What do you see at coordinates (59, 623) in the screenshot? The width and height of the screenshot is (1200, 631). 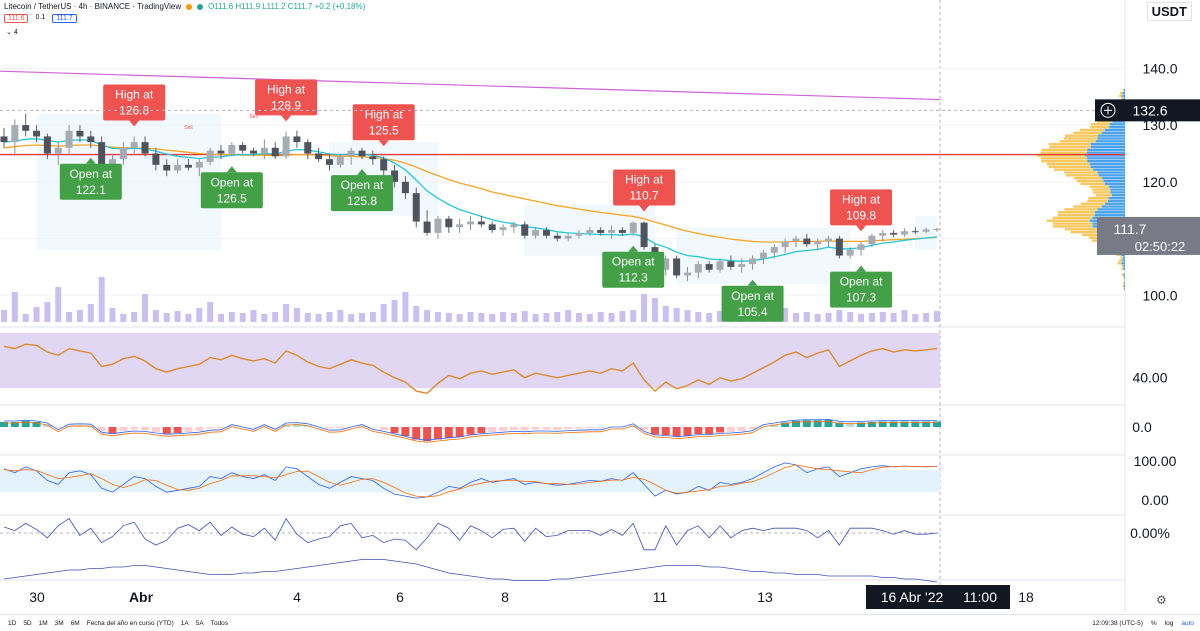 I see `timeframe-3: 3M` at bounding box center [59, 623].